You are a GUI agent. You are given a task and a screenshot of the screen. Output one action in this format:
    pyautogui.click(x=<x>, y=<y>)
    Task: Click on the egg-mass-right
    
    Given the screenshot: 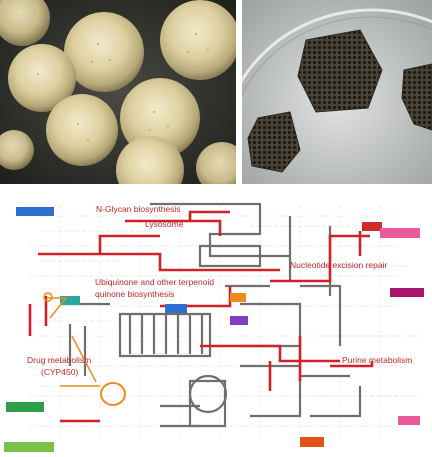 What is the action you would take?
    pyautogui.click(x=416, y=97)
    